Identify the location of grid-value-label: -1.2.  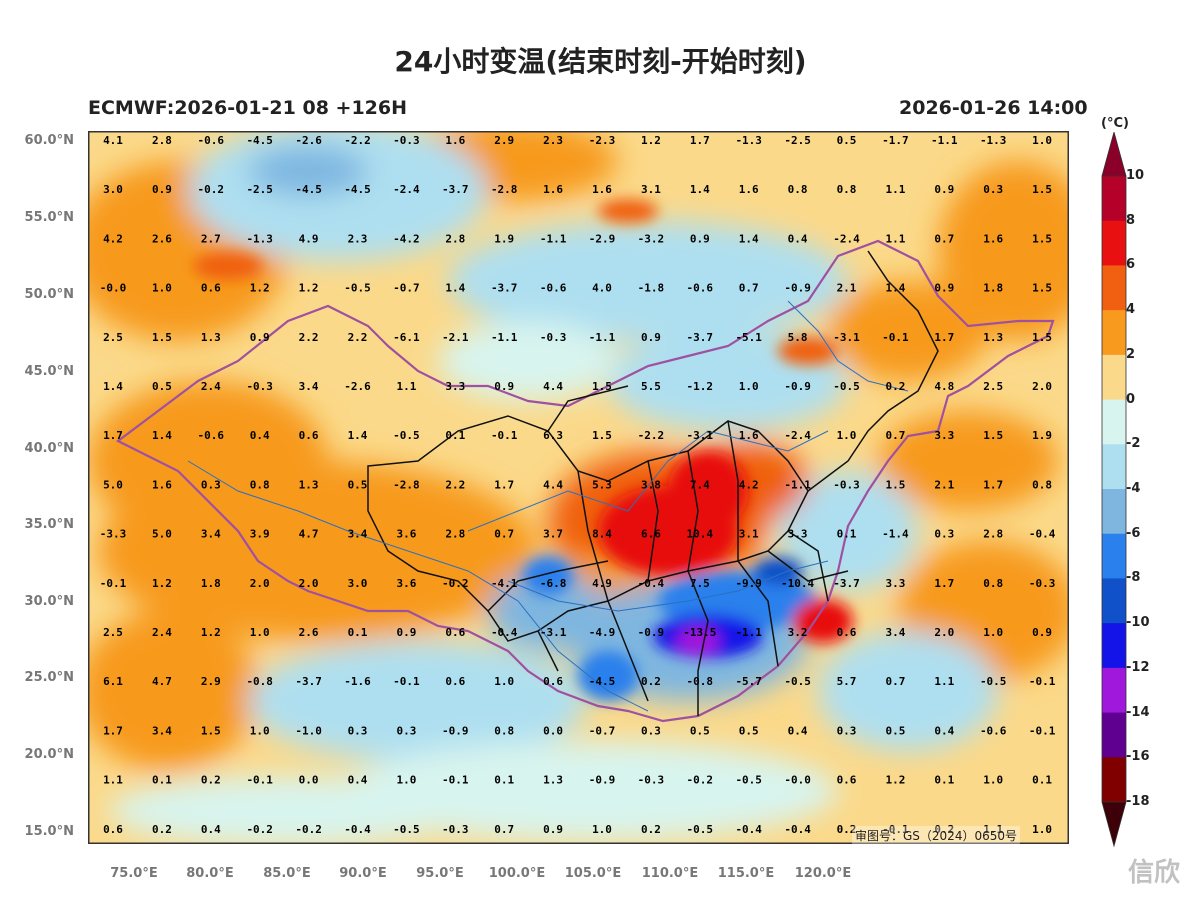
(700, 386).